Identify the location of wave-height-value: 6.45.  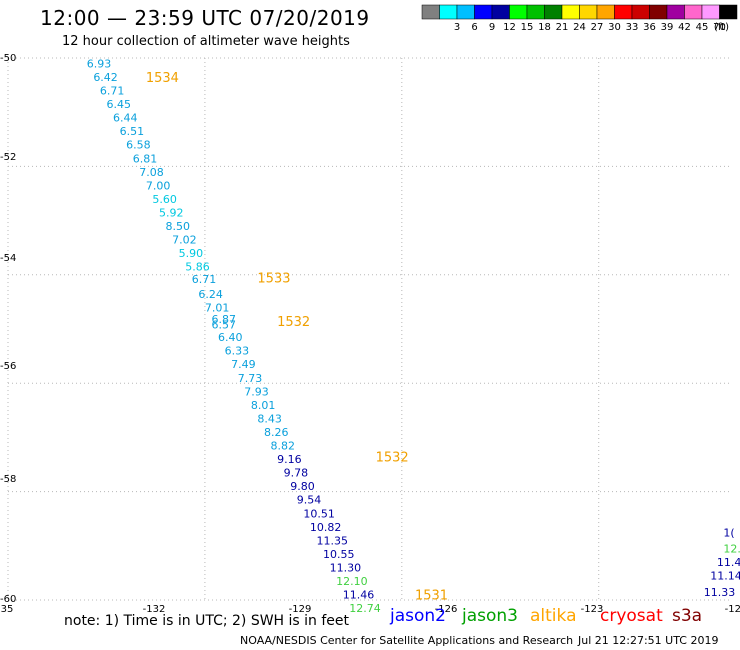
(118, 104).